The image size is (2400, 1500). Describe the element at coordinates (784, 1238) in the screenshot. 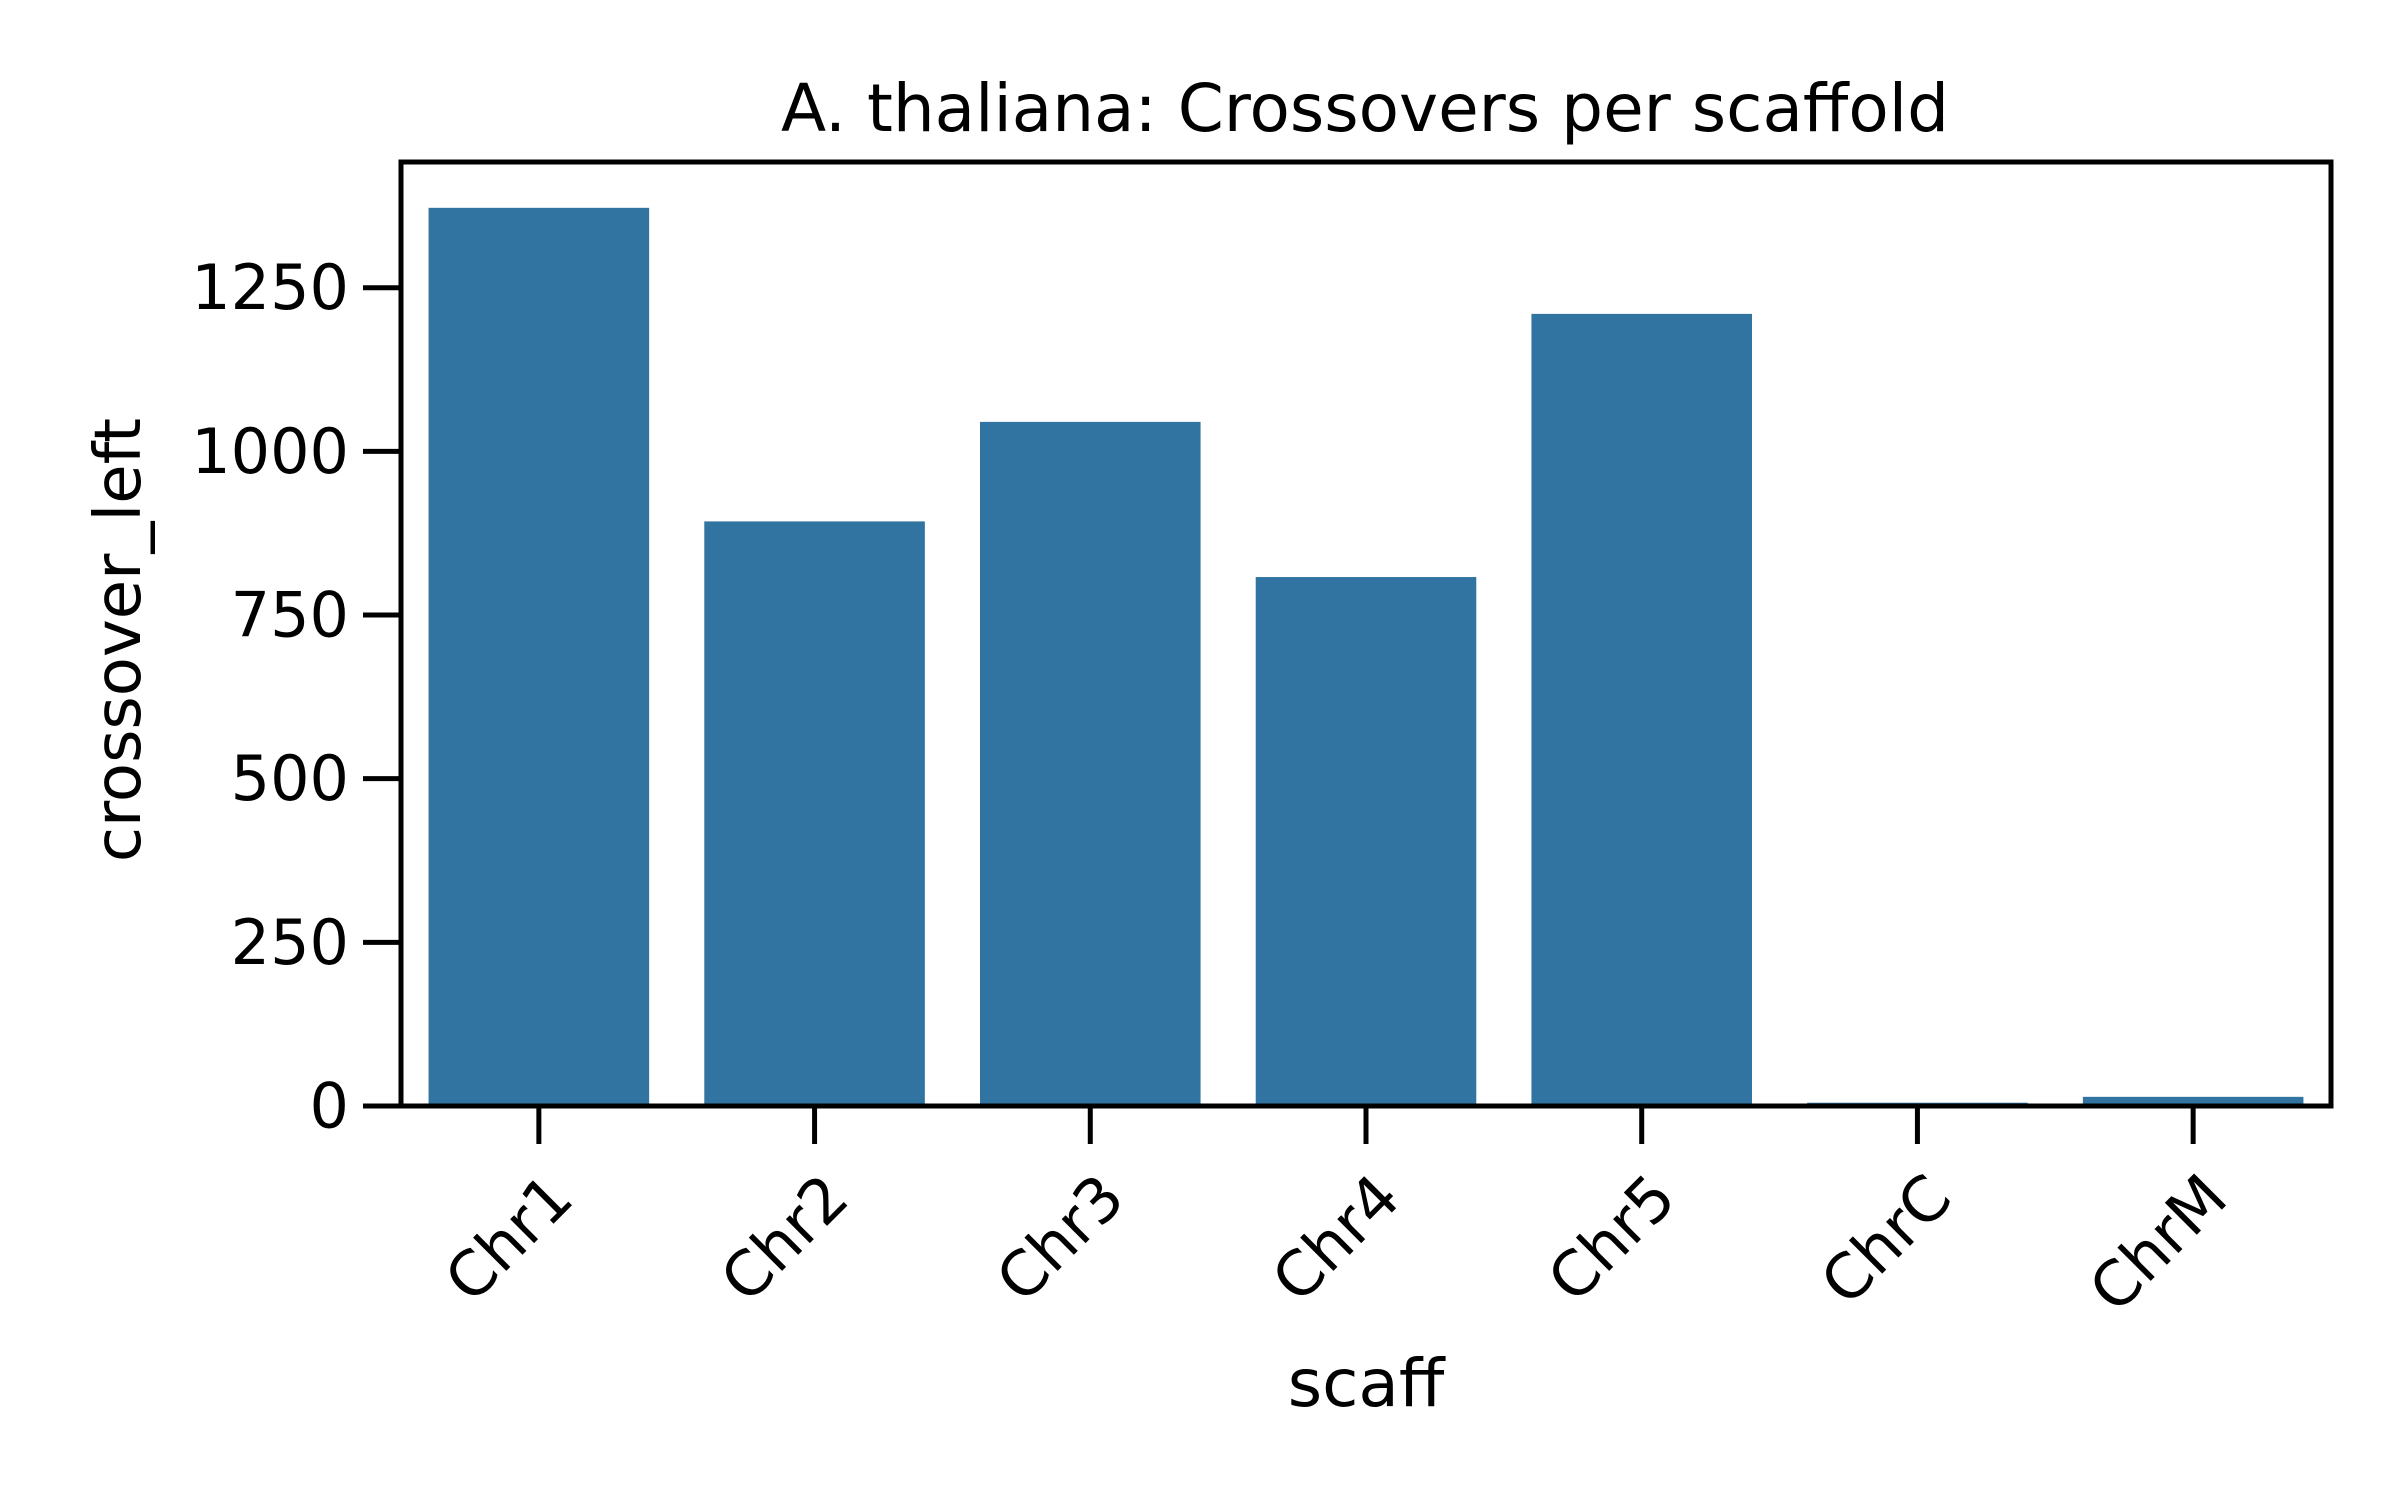

I see `x-tick-label-chr2: Chr2` at that location.